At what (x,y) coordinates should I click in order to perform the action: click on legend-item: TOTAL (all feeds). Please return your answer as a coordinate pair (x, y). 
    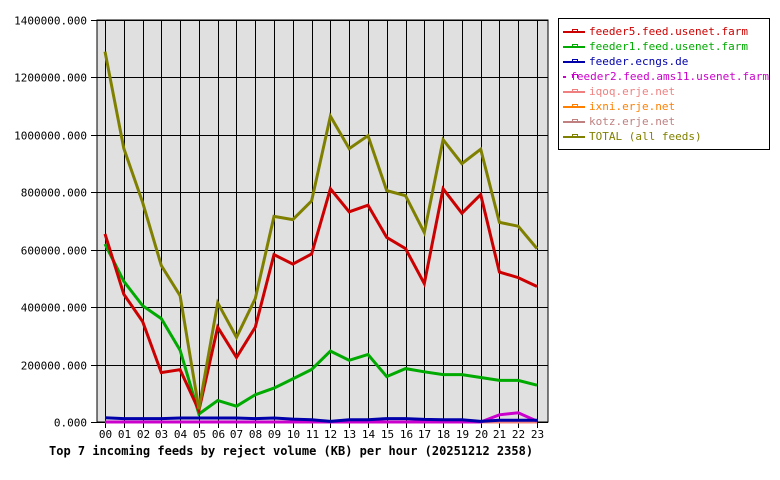
    Looking at the image, I should click on (666, 136).